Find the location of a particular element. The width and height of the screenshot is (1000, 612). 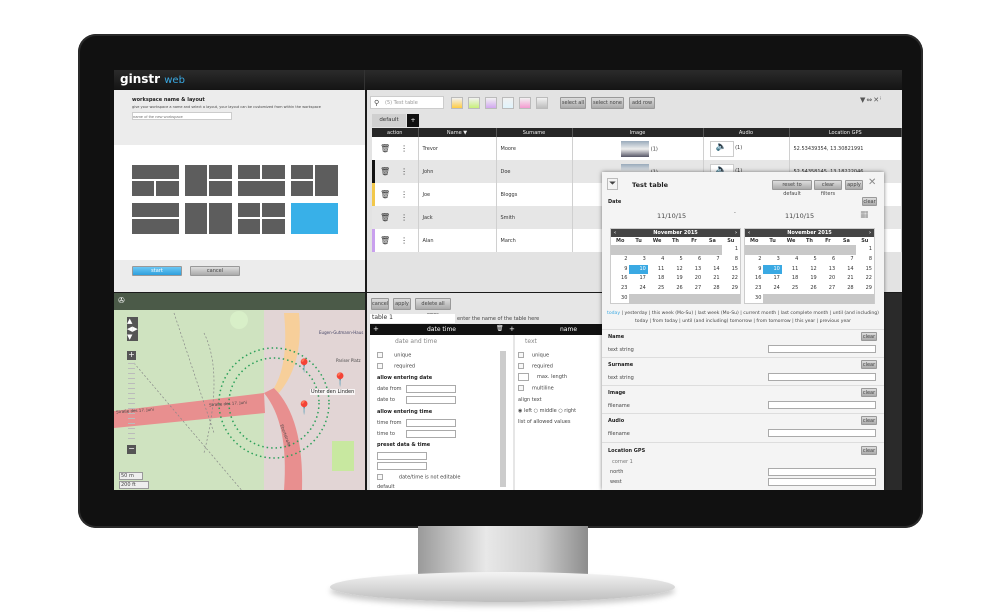

cancel-button: cancel is located at coordinates (215, 271).